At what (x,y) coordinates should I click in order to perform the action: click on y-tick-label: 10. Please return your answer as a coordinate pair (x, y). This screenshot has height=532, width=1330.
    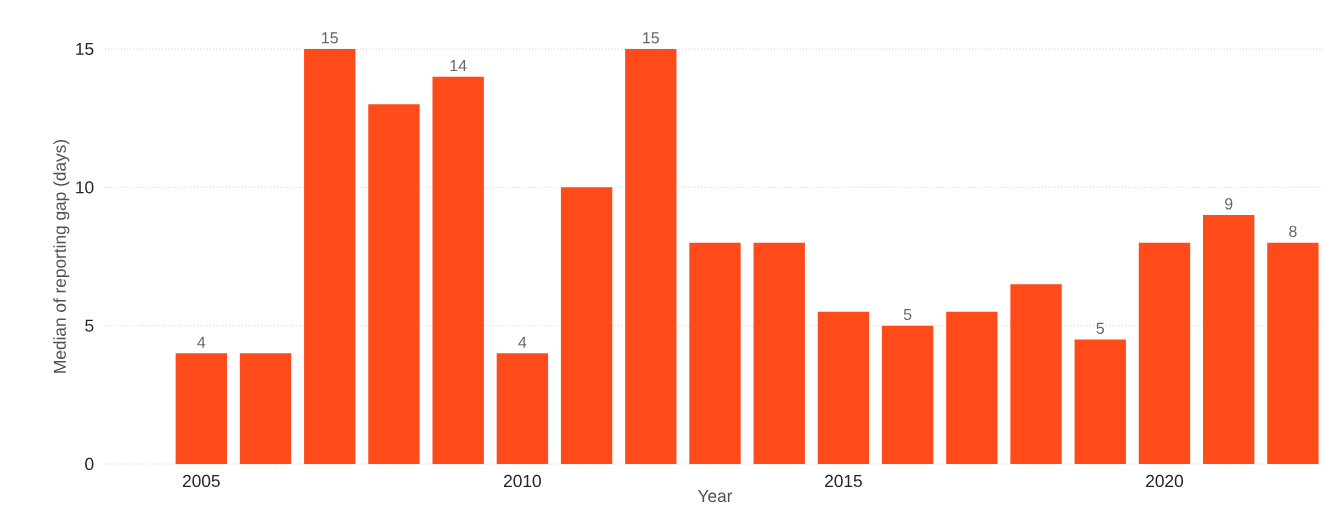
    Looking at the image, I should click on (85, 187).